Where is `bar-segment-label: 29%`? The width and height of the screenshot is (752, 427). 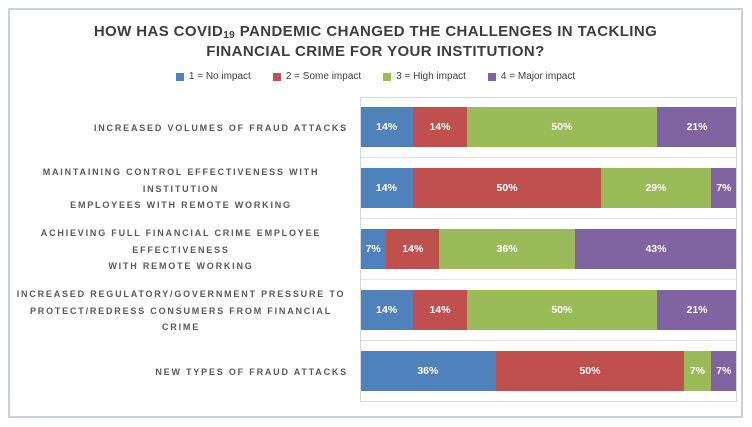
bar-segment-label: 29% is located at coordinates (656, 188).